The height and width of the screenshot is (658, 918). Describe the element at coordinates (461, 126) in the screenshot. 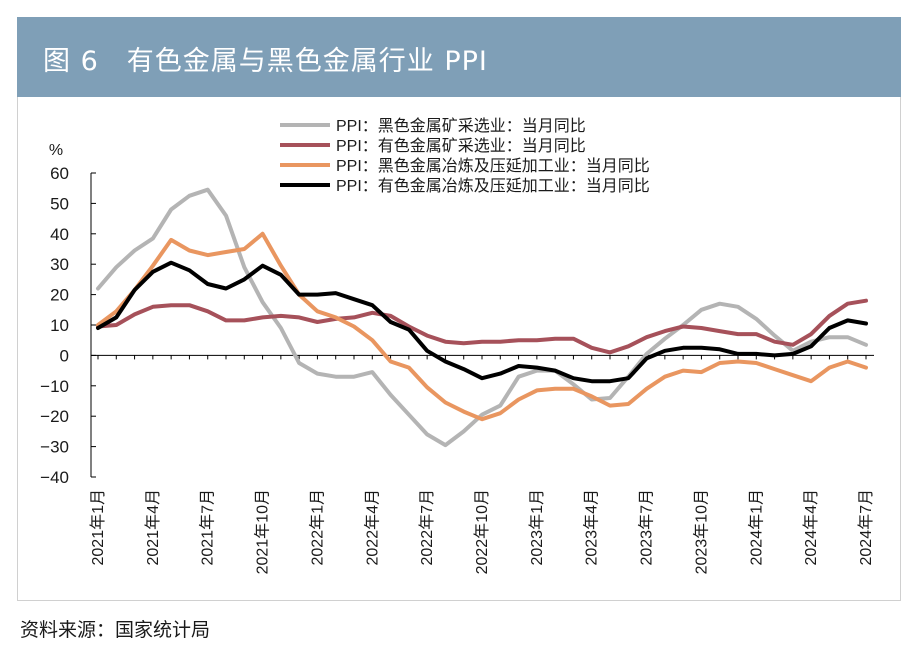

I see `legend-label-1: PPI：黑色金属矿采选业：当月同比` at that location.